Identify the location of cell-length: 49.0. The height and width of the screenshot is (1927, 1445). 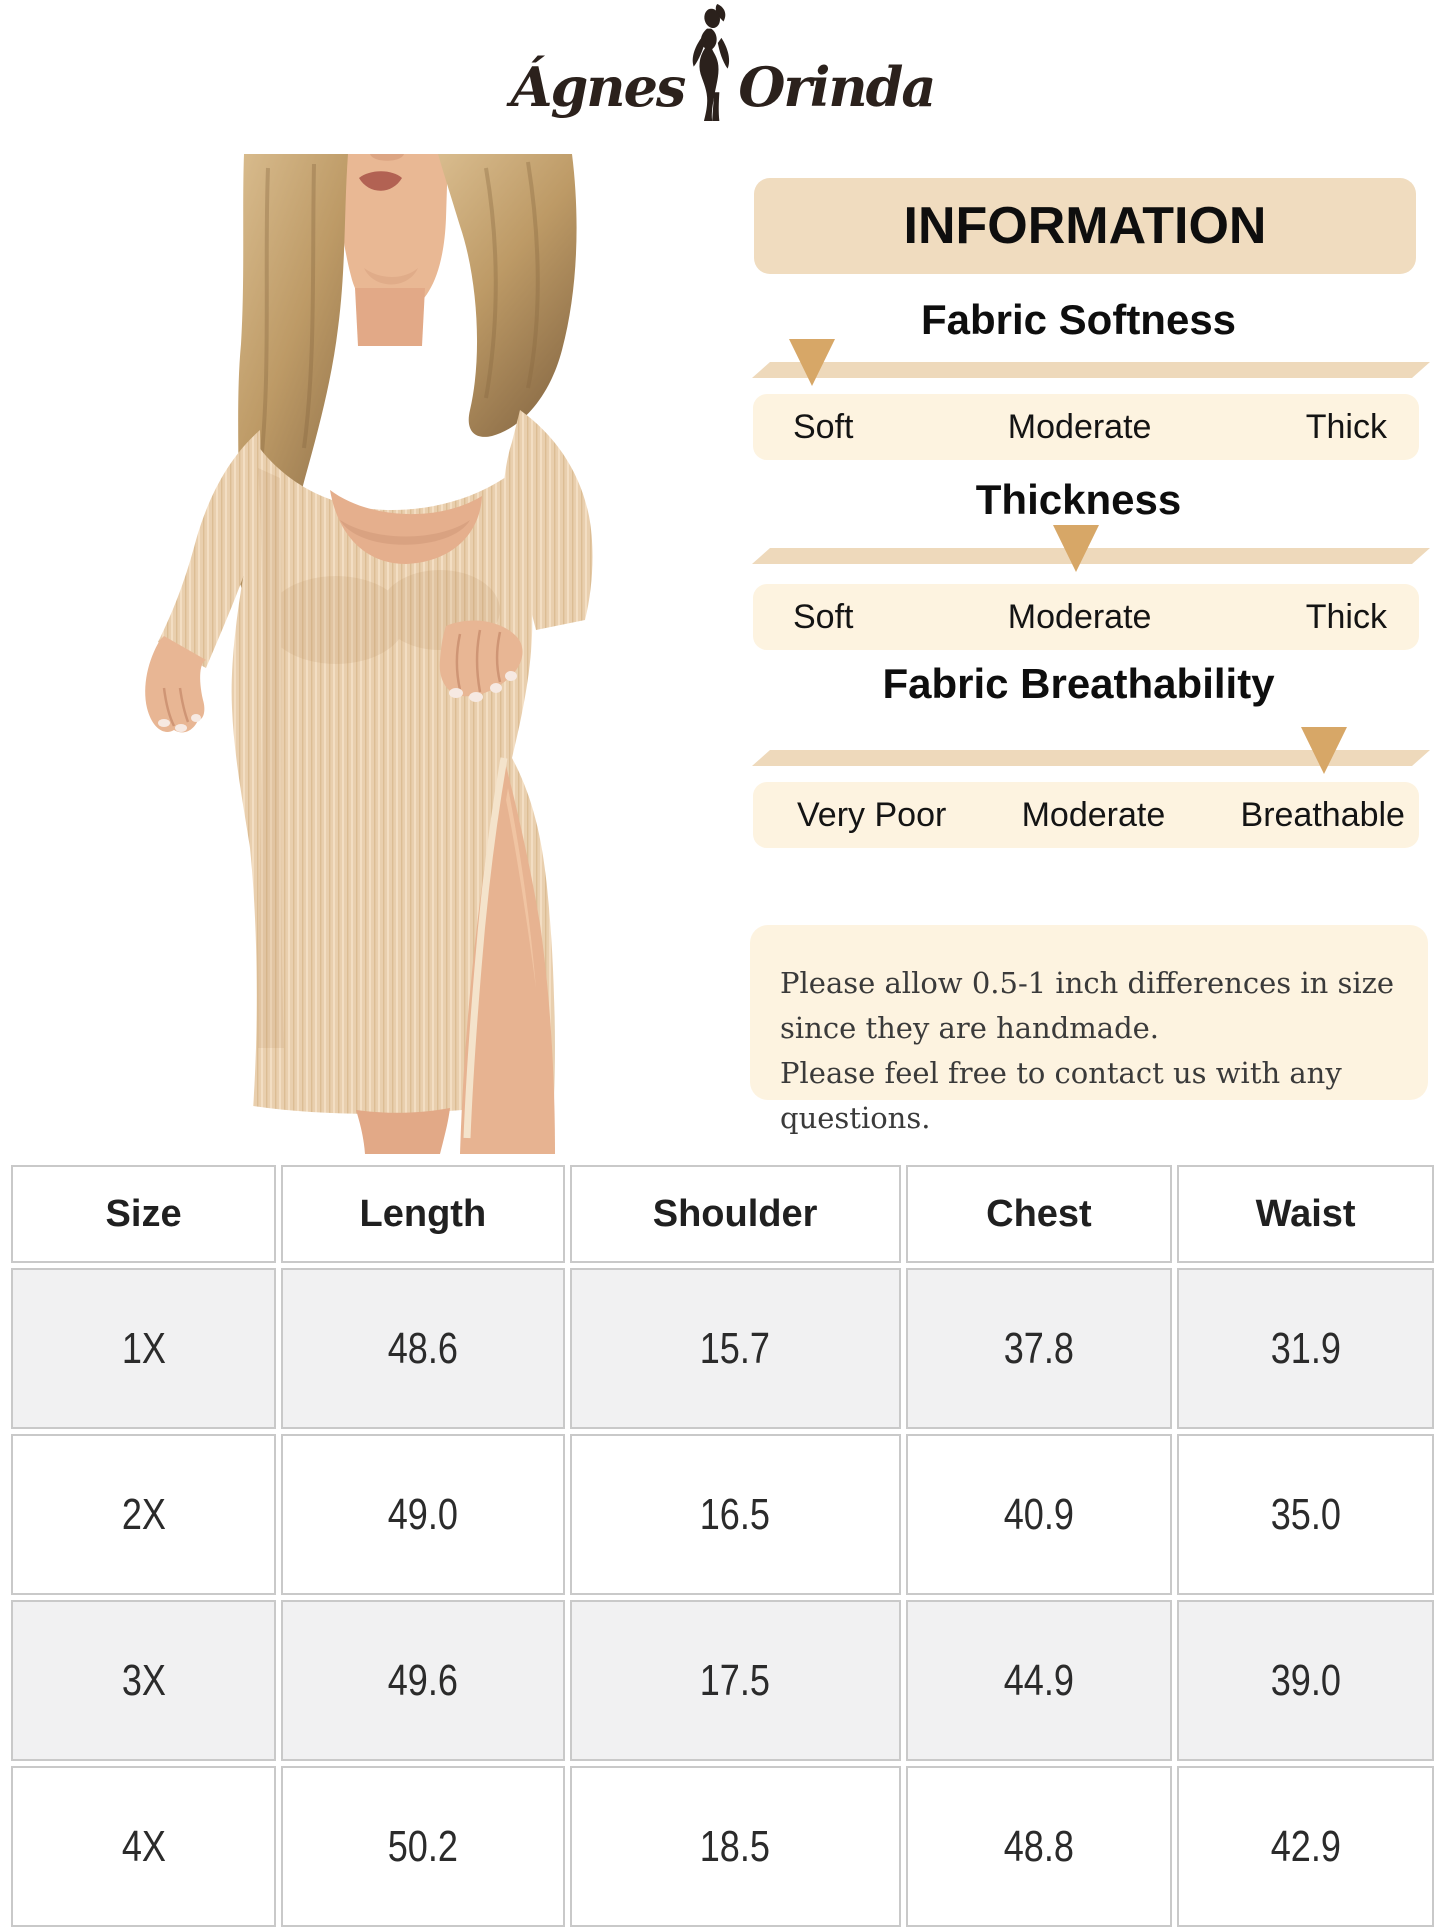
(423, 1514).